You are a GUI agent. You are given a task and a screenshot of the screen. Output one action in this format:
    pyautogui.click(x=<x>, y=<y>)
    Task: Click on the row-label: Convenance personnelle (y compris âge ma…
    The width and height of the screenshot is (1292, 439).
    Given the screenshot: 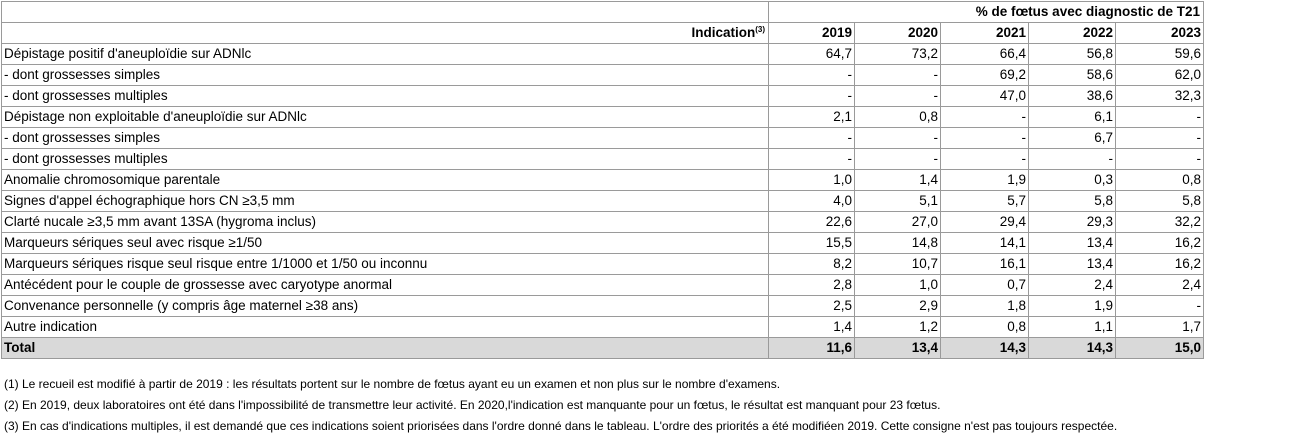 What is the action you would take?
    pyautogui.click(x=385, y=306)
    